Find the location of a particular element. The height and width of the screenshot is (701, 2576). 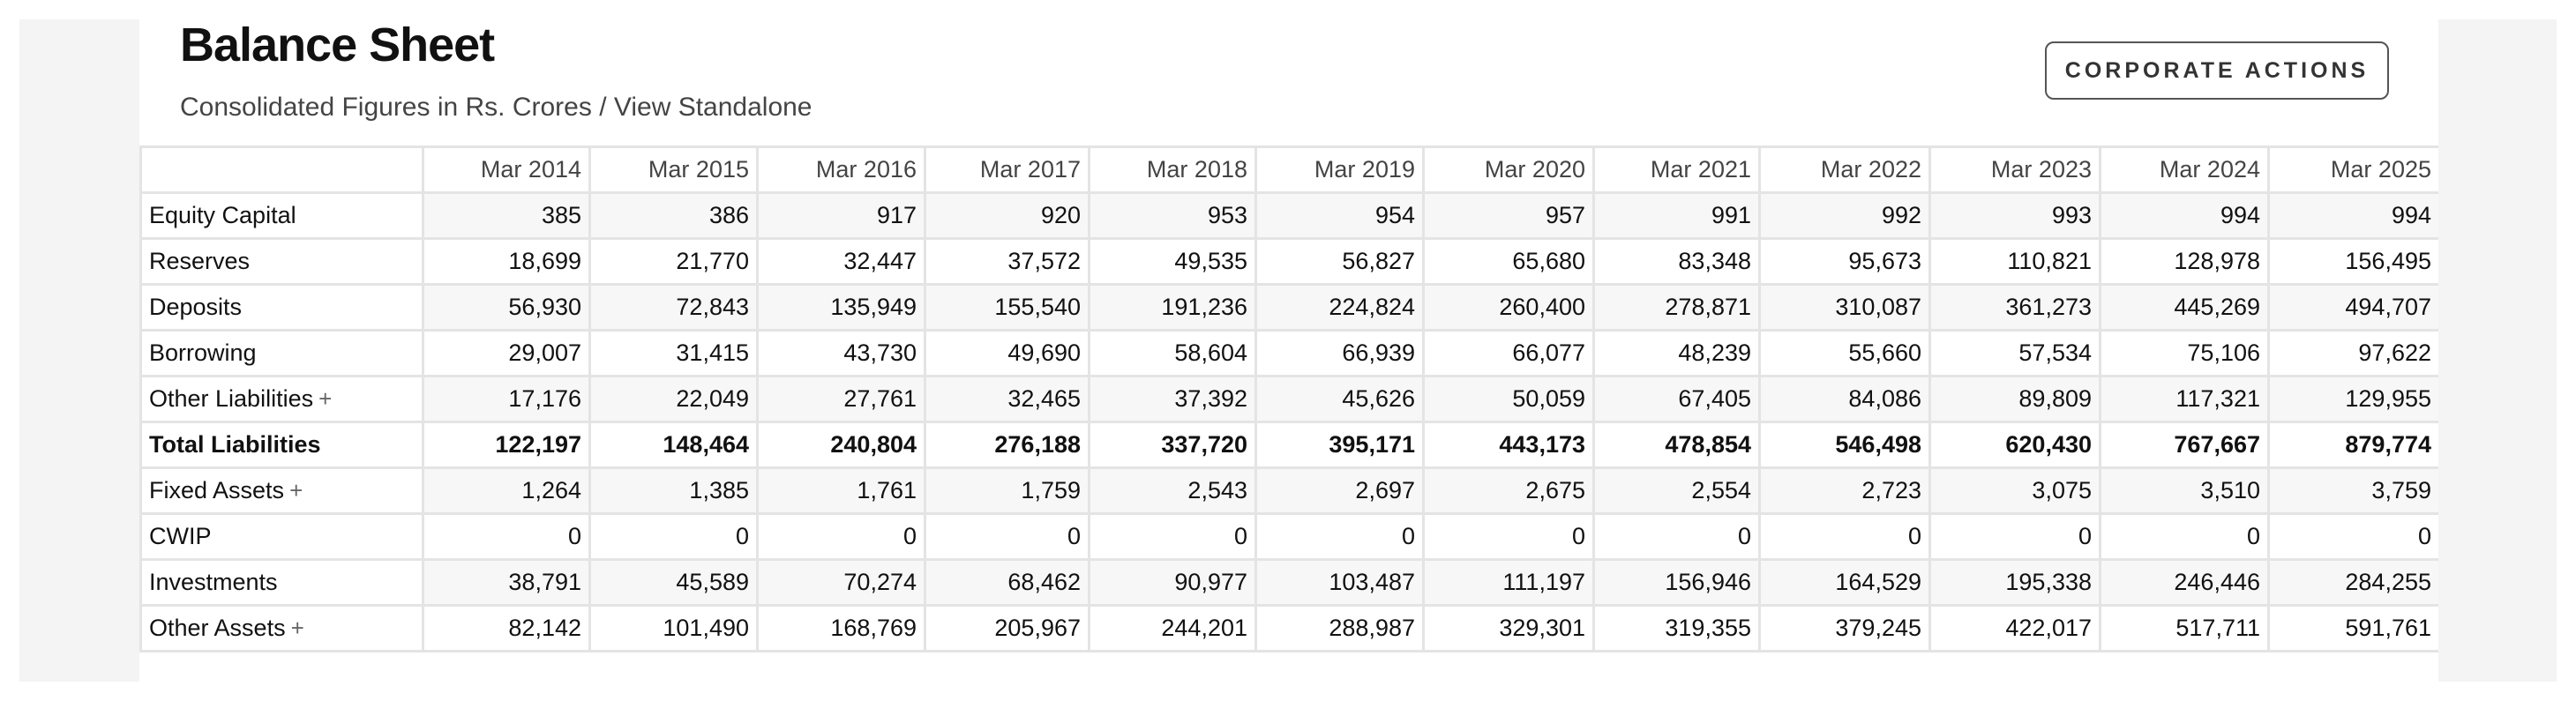

value-cell: 361,273 is located at coordinates (2015, 308).